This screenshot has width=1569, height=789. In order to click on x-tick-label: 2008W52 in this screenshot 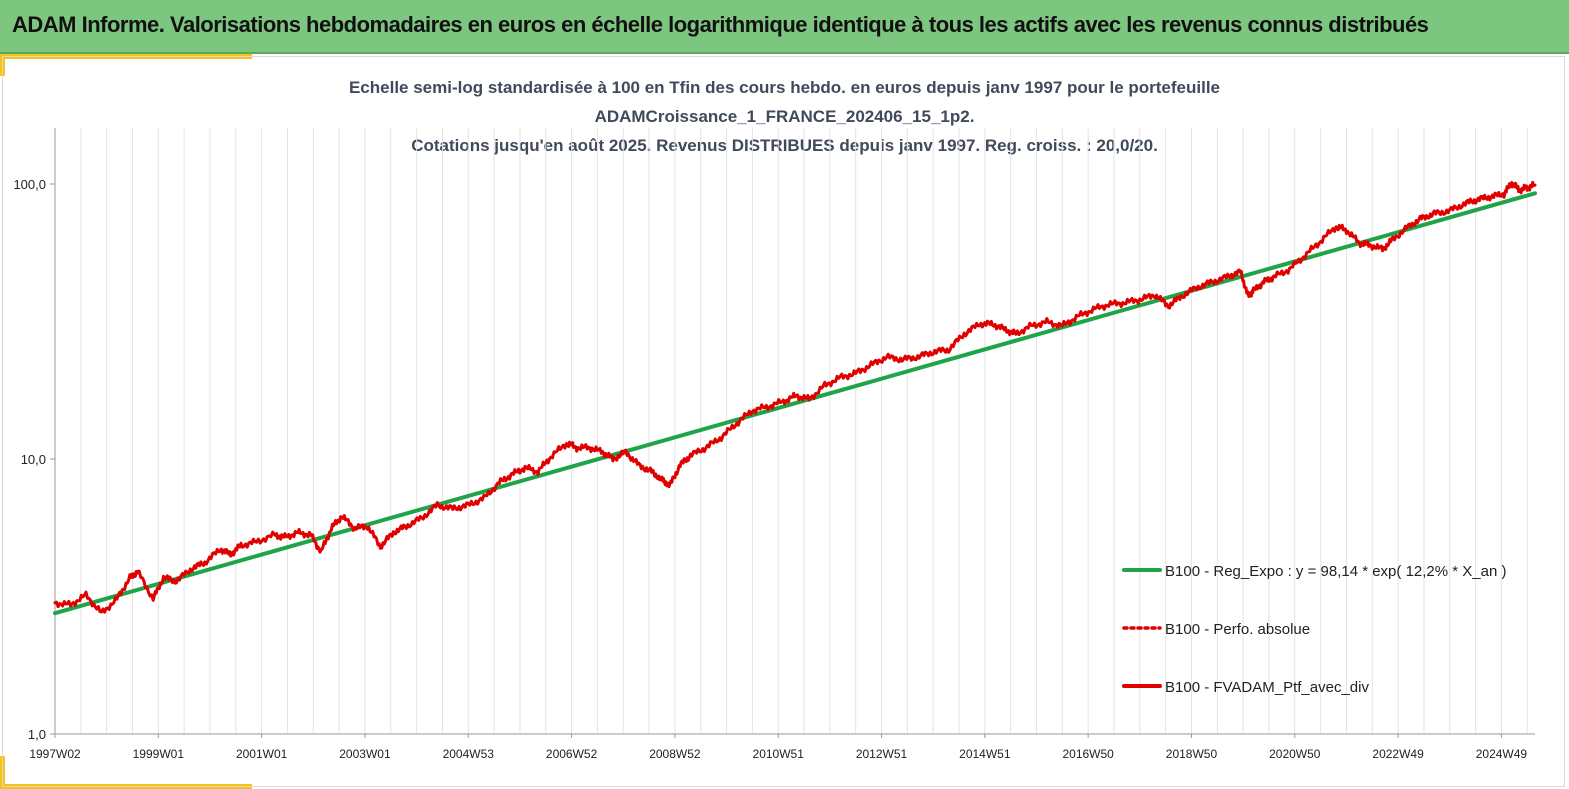, I will do `click(675, 754)`.